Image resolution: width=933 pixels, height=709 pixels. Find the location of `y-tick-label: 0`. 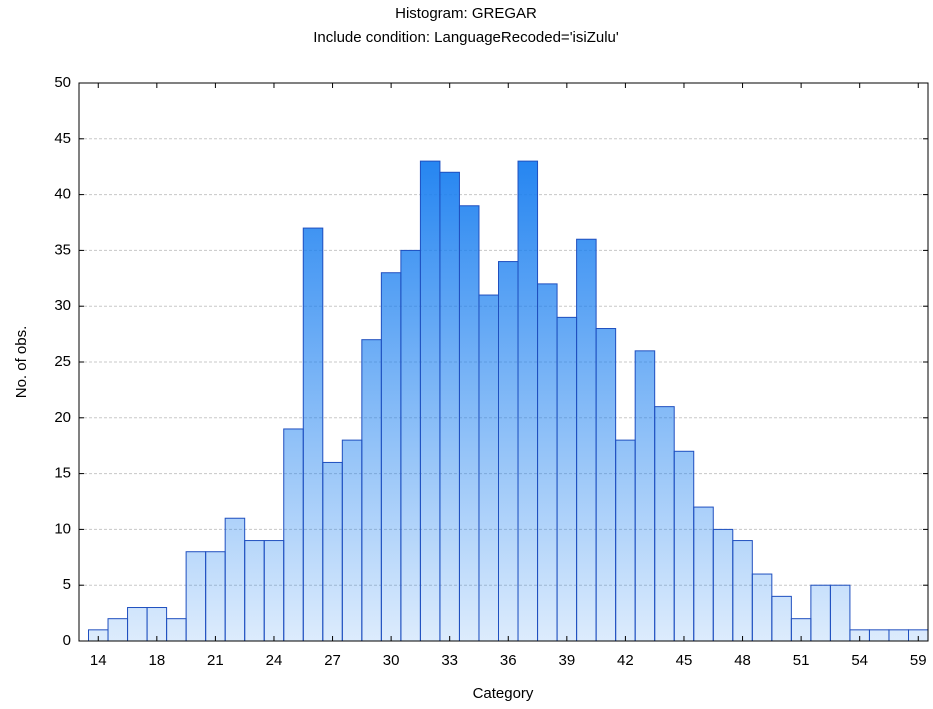

y-tick-label: 0 is located at coordinates (67, 640).